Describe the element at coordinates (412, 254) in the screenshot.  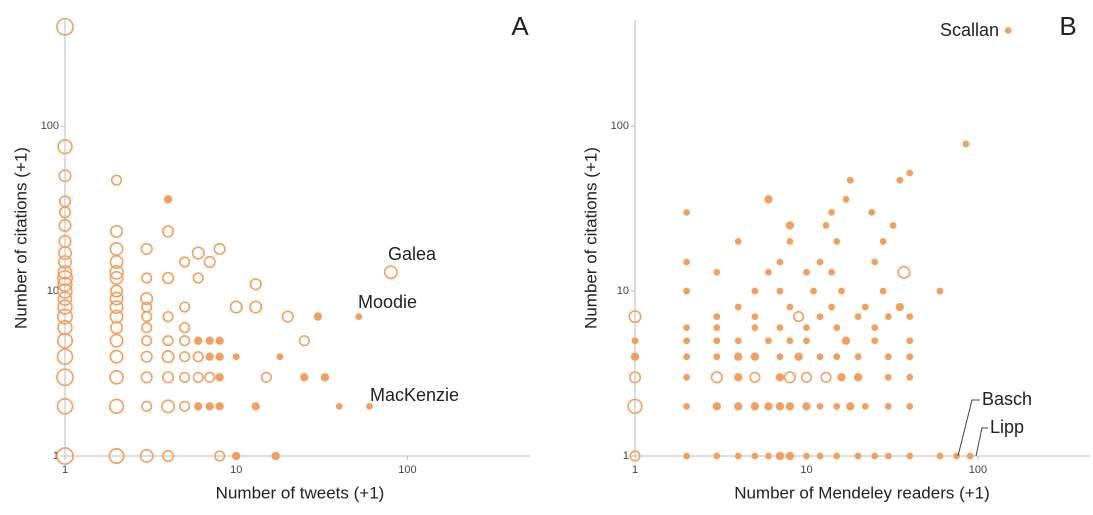
I see `annotation: Galea` at that location.